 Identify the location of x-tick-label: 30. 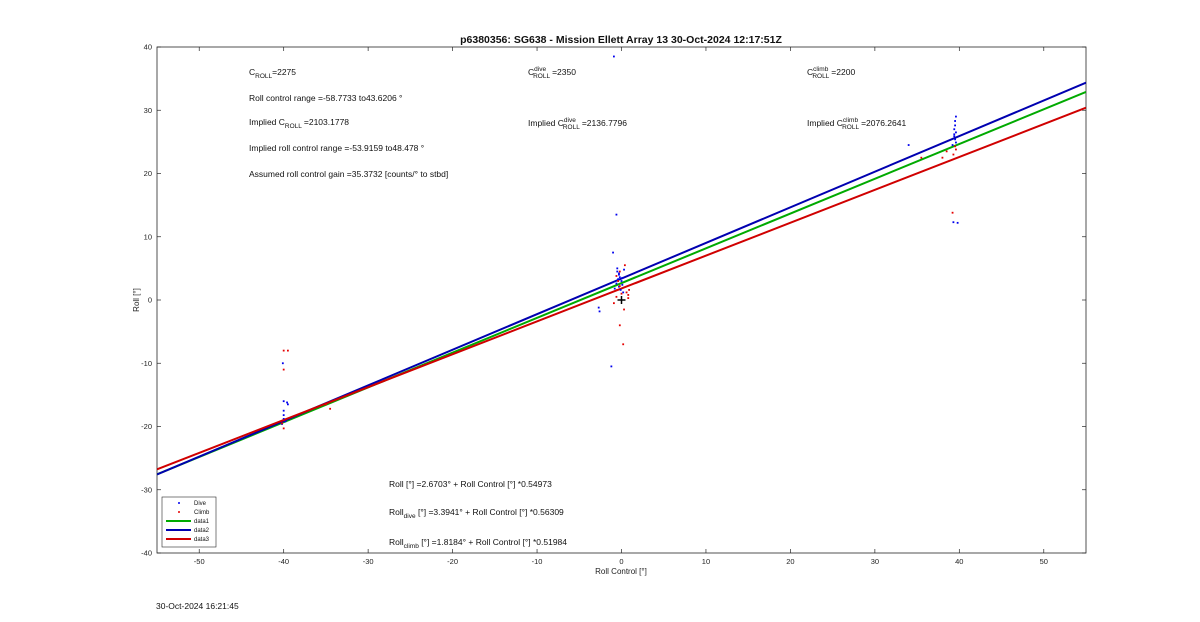
(875, 561).